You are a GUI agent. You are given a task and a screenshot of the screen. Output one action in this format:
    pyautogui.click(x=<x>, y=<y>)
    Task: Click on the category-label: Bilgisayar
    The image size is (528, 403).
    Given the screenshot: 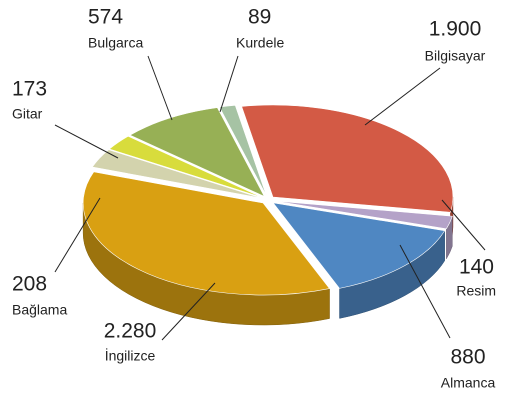 What is the action you would take?
    pyautogui.click(x=455, y=56)
    